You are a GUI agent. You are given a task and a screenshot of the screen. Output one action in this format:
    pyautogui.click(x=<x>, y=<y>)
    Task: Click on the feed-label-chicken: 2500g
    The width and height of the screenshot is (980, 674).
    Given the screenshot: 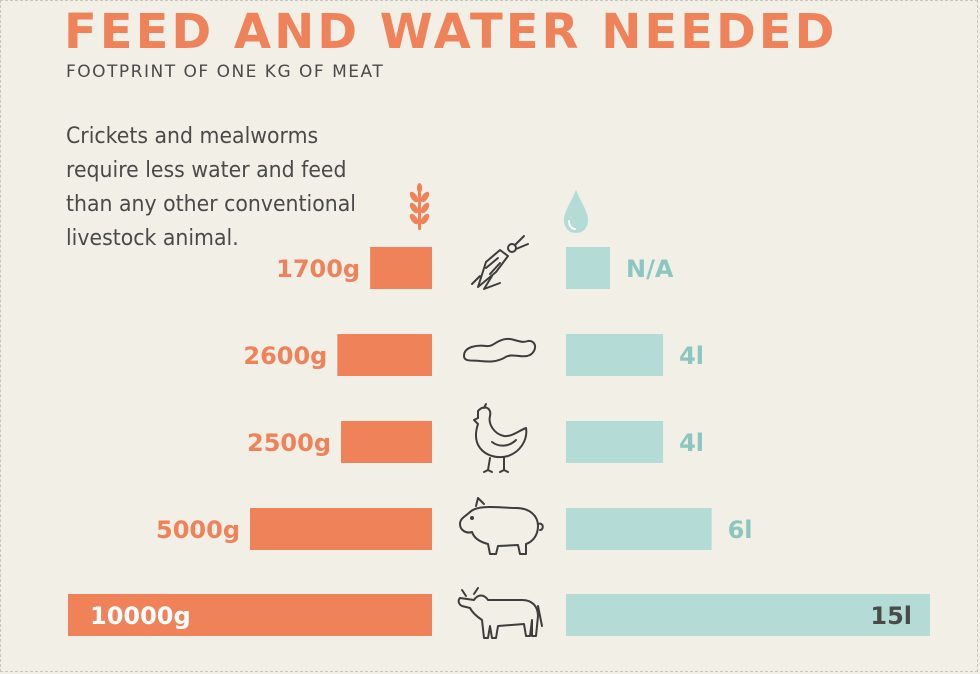 What is the action you would take?
    pyautogui.click(x=289, y=443)
    